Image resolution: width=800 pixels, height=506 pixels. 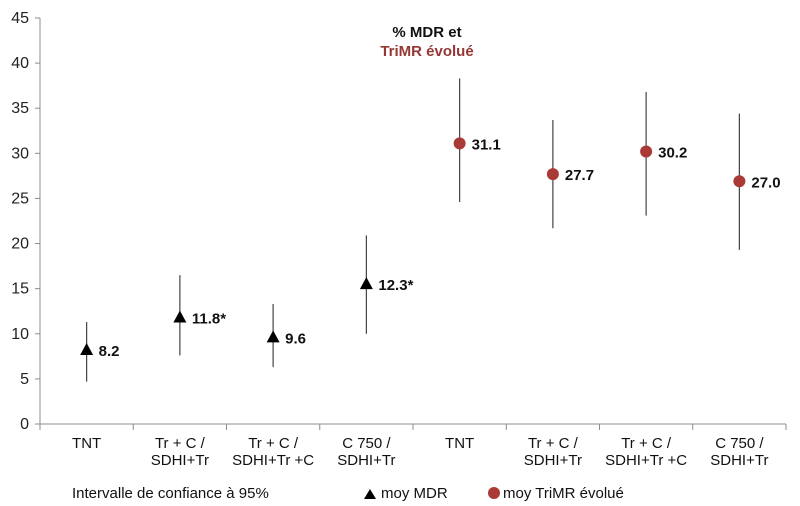 What do you see at coordinates (563, 493) in the screenshot?
I see `legend-label-trimr: moy TriMR évolué` at bounding box center [563, 493].